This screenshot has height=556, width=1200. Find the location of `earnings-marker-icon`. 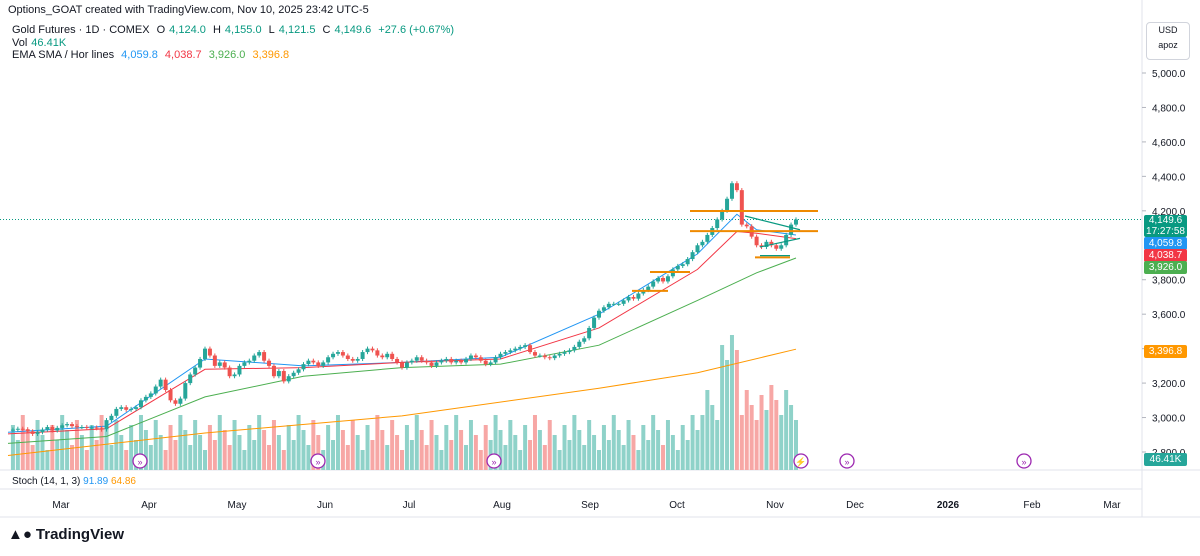

earnings-marker-icon is located at coordinates (801, 461).